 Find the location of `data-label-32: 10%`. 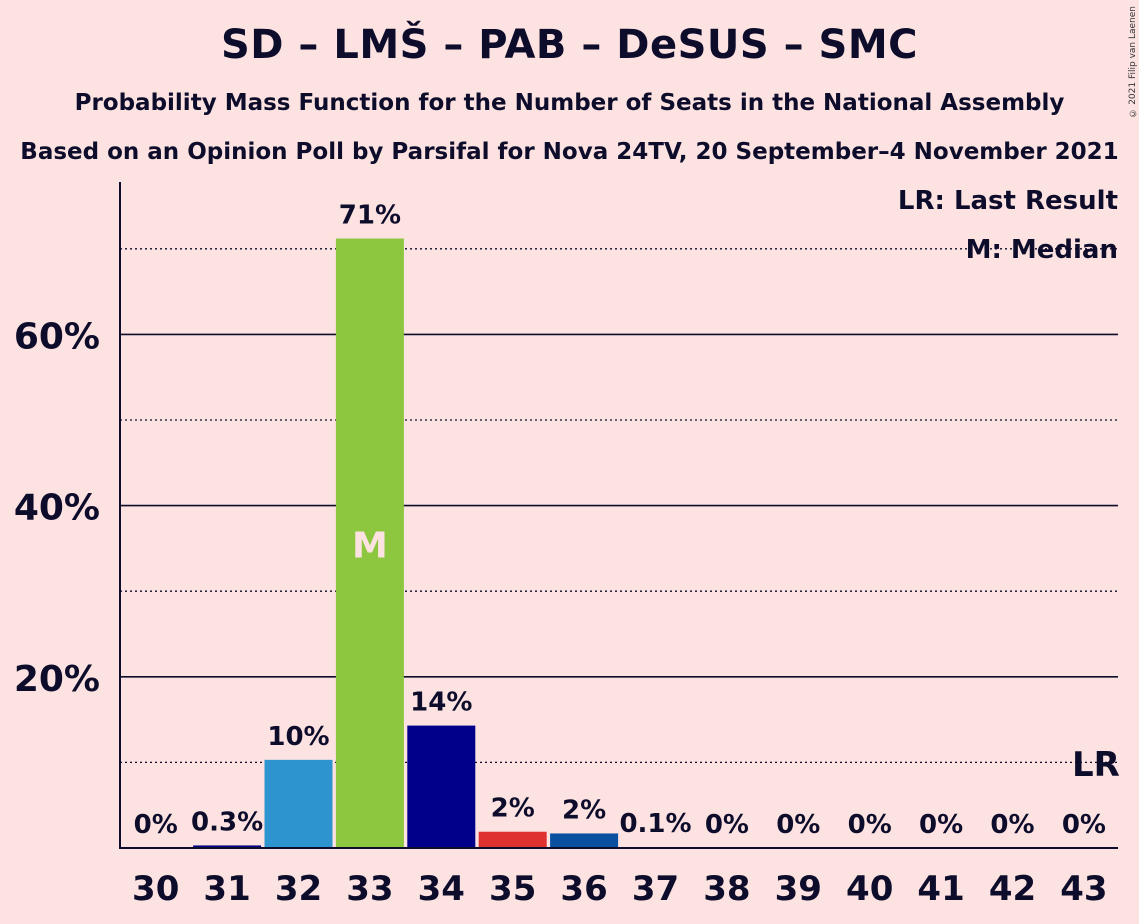

data-label-32: 10% is located at coordinates (298, 737).